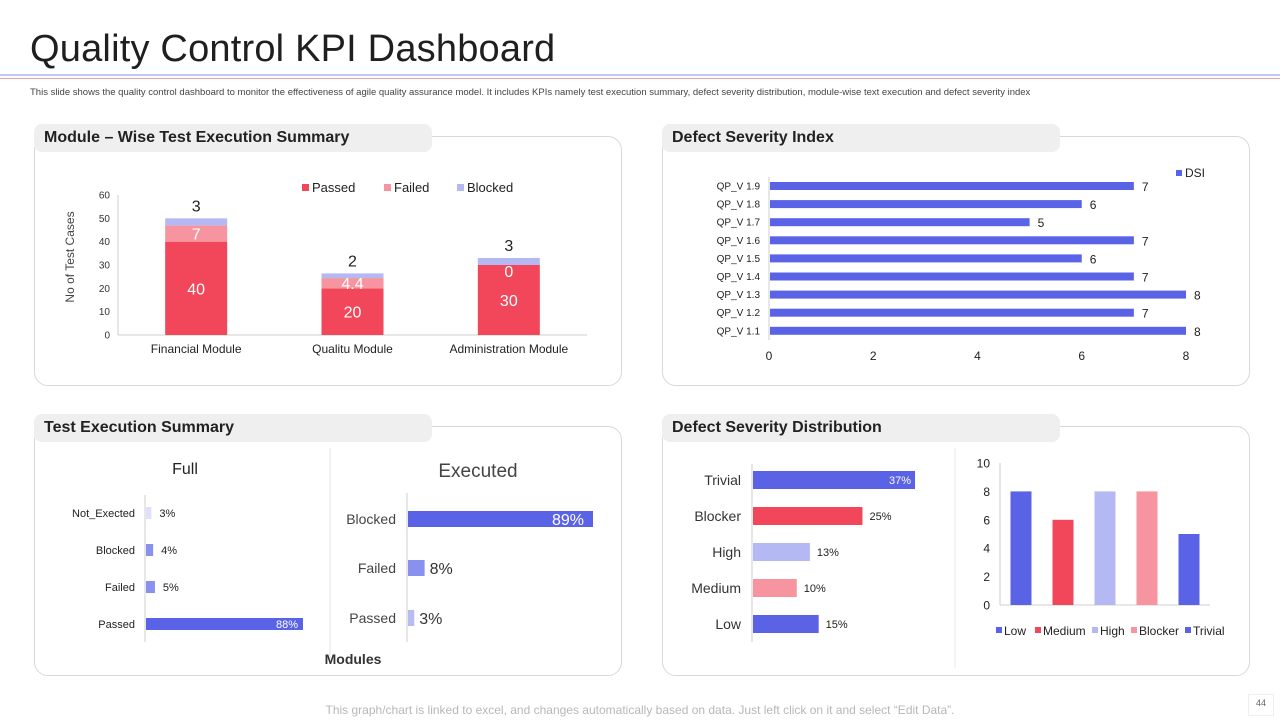  What do you see at coordinates (986, 520) in the screenshot?
I see `dsd-count-y-tick: 6` at bounding box center [986, 520].